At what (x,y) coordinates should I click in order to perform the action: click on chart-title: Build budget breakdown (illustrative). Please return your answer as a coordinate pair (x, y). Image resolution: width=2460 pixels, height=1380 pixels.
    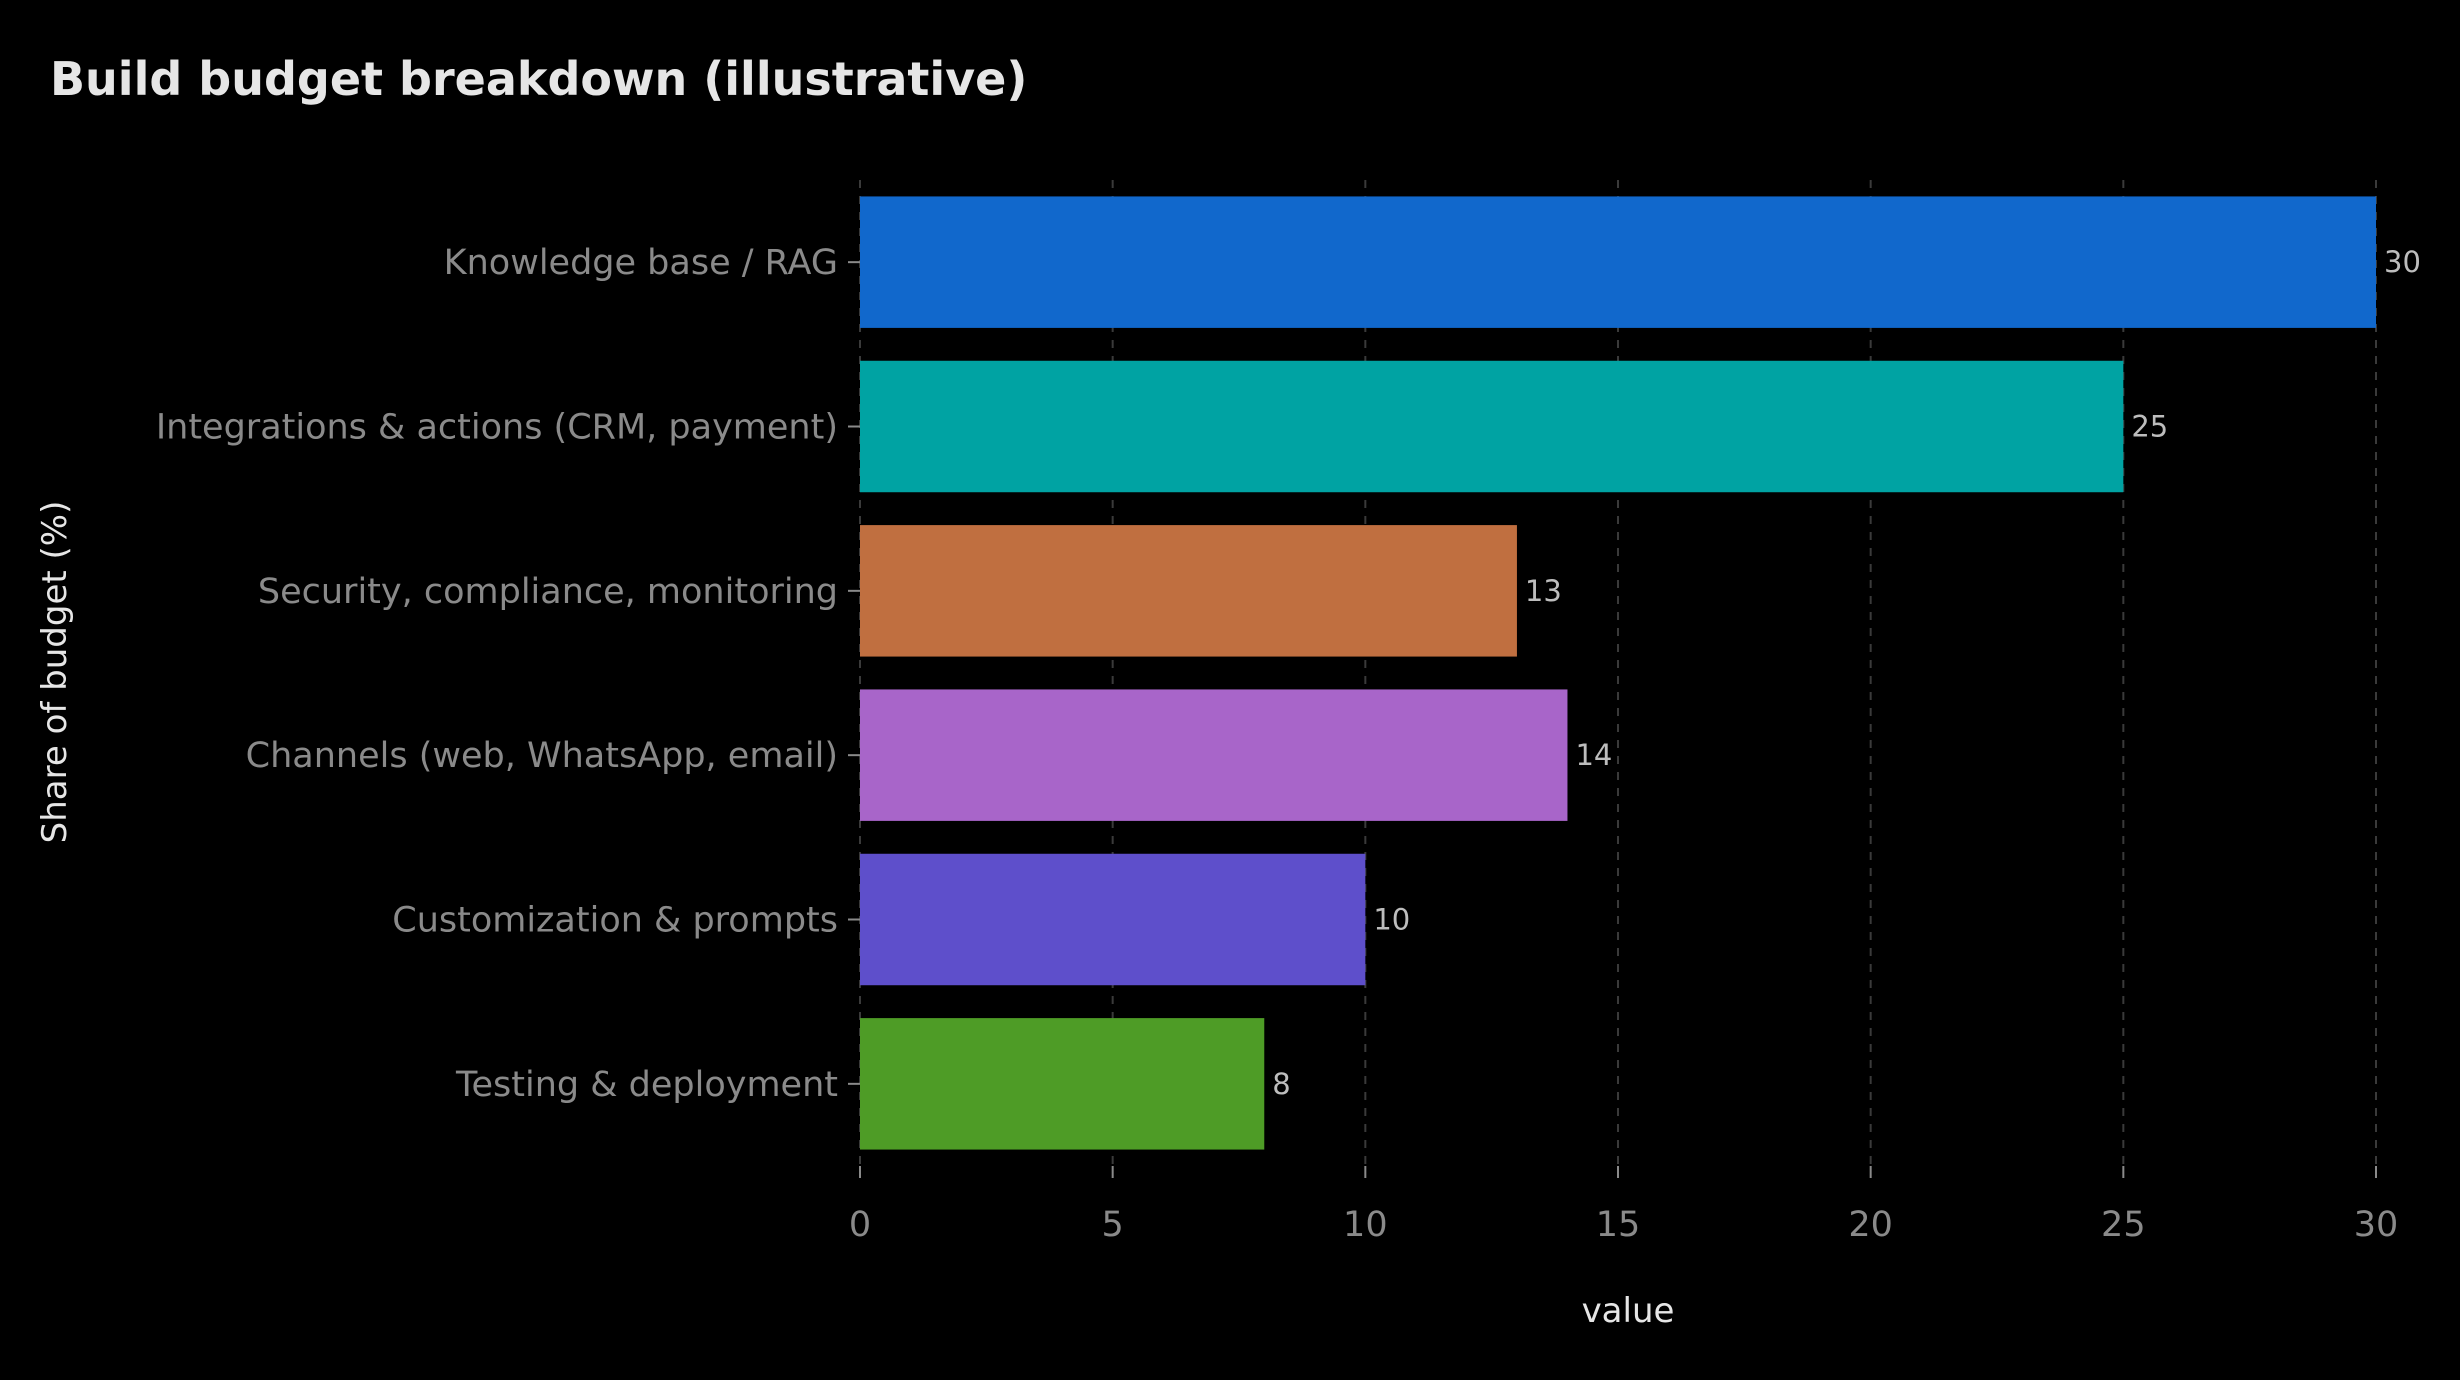
    Looking at the image, I should click on (538, 79).